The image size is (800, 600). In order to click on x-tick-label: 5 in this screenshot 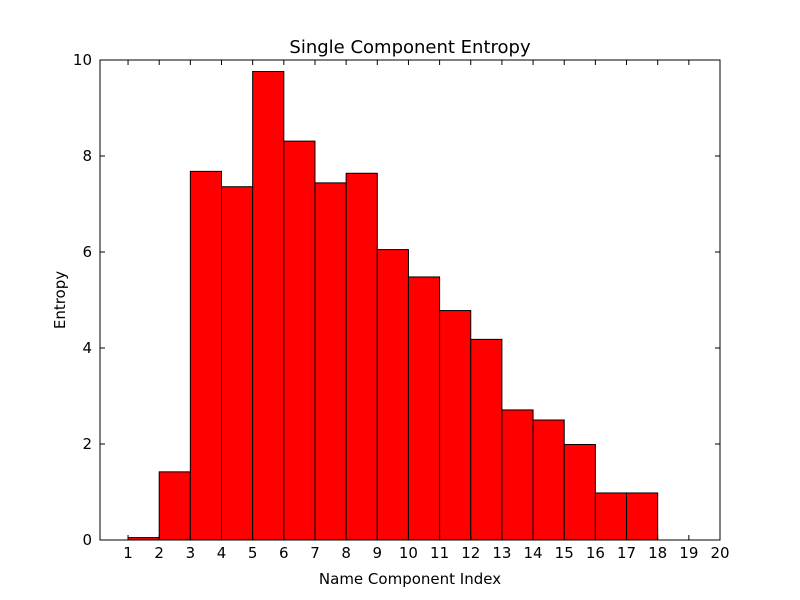, I will do `click(253, 553)`.